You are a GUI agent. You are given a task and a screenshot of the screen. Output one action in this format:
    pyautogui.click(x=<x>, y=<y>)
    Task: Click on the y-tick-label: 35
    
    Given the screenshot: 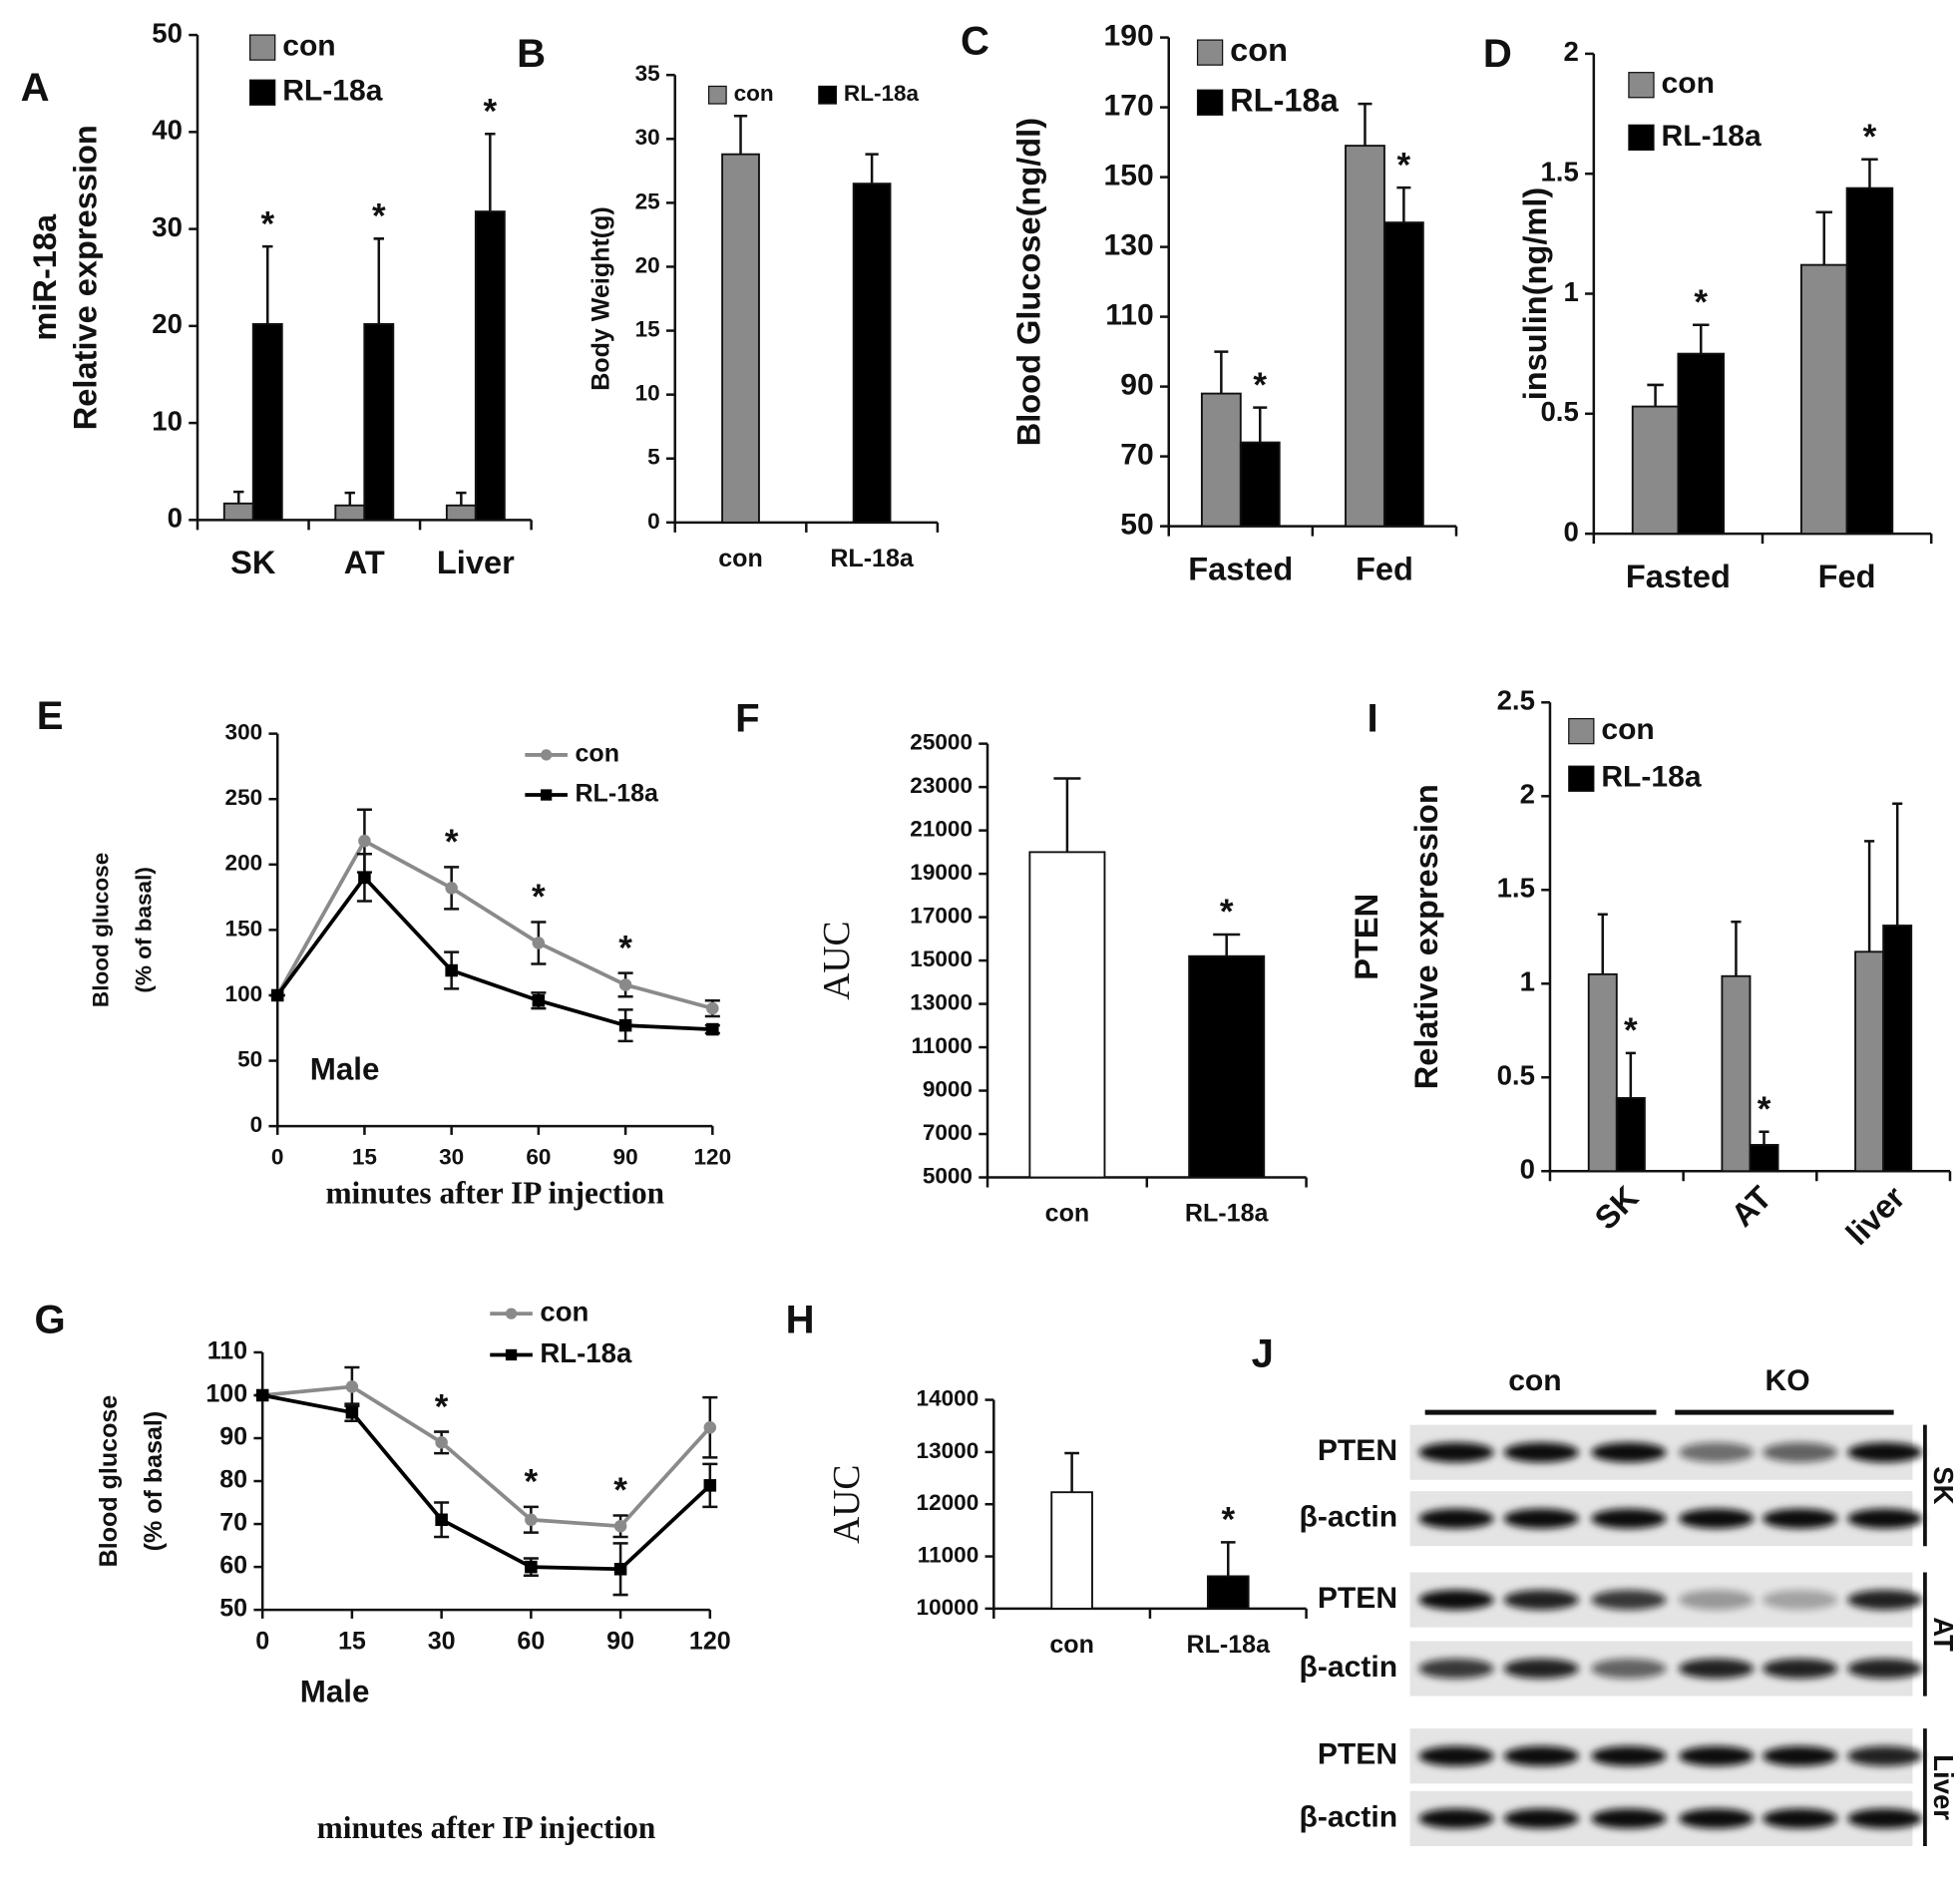 What is the action you would take?
    pyautogui.click(x=648, y=73)
    